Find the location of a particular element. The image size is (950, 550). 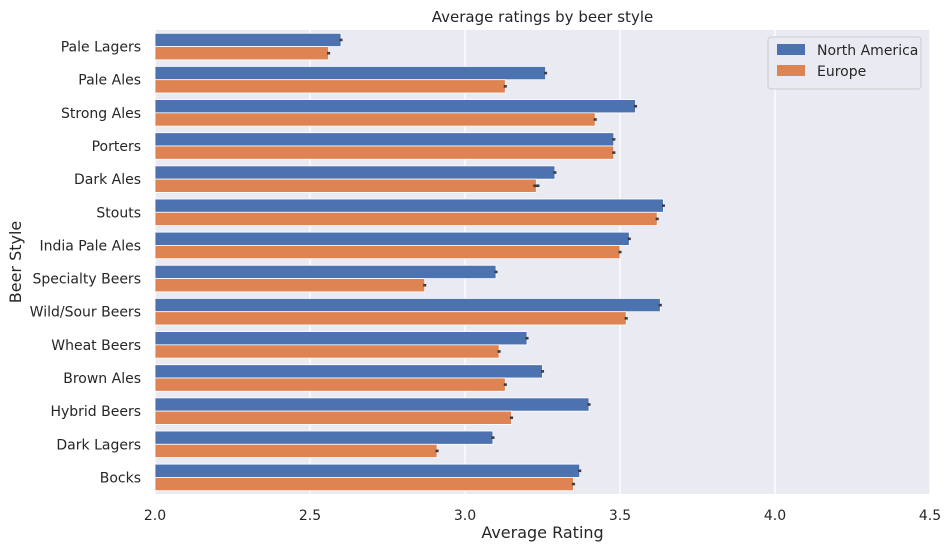

y-tick-label: Wild/Sour Beers is located at coordinates (85, 313).